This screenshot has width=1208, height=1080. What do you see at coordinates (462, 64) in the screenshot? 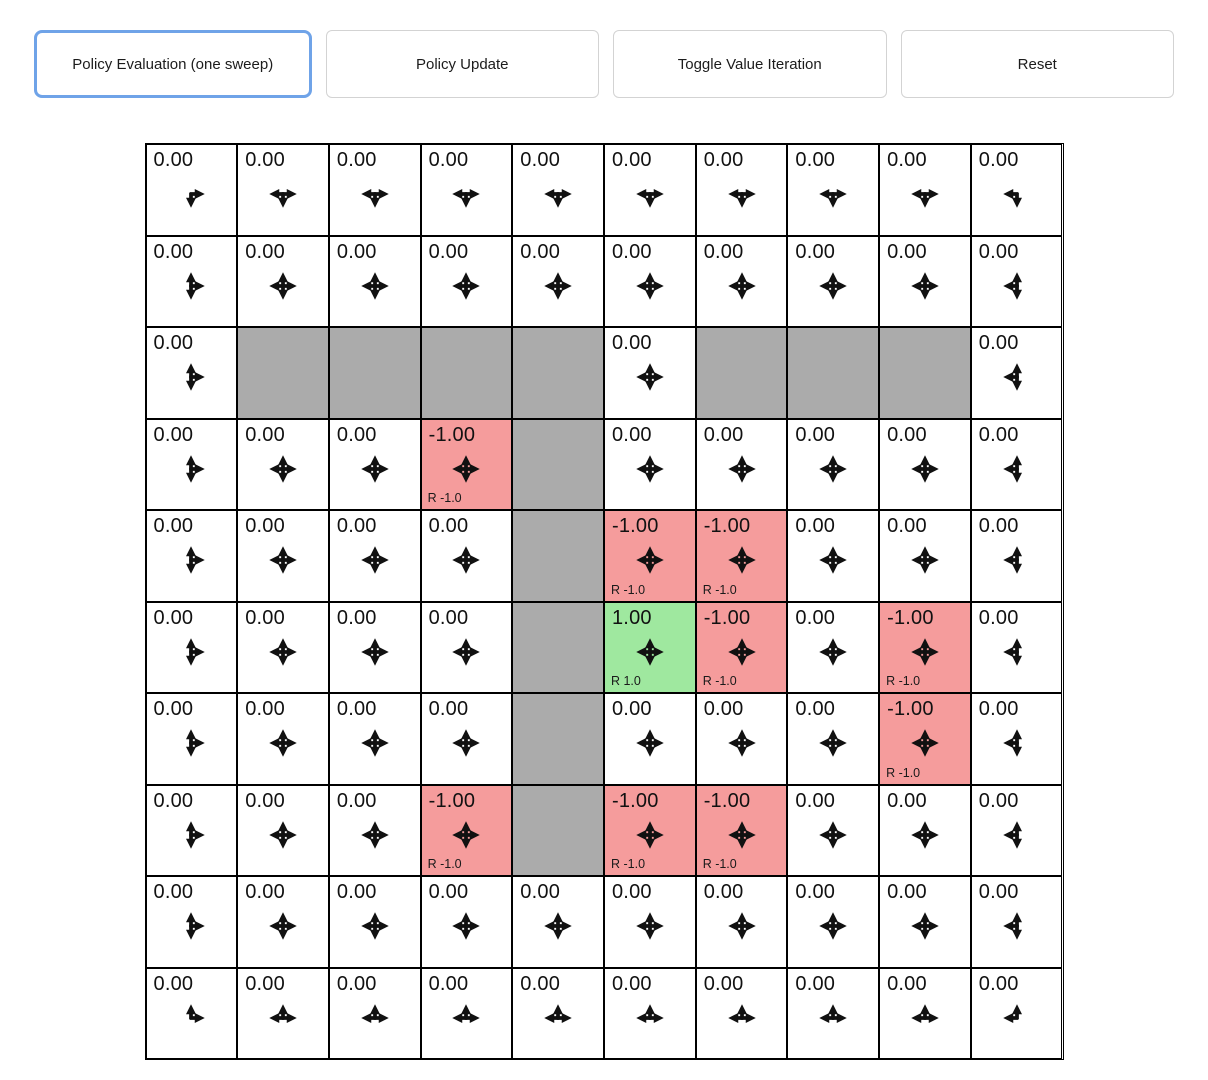
I see `policy-update-button: Policy Update` at bounding box center [462, 64].